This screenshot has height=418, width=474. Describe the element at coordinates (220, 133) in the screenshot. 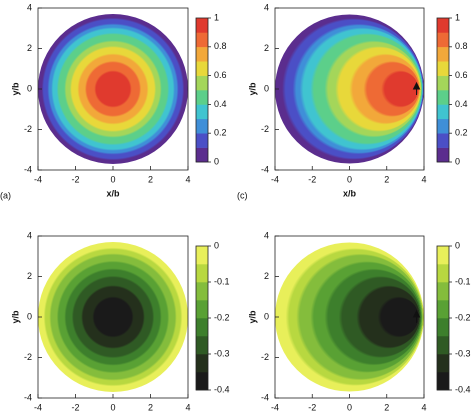

I see `colorbar-tick-label: 0.2` at that location.